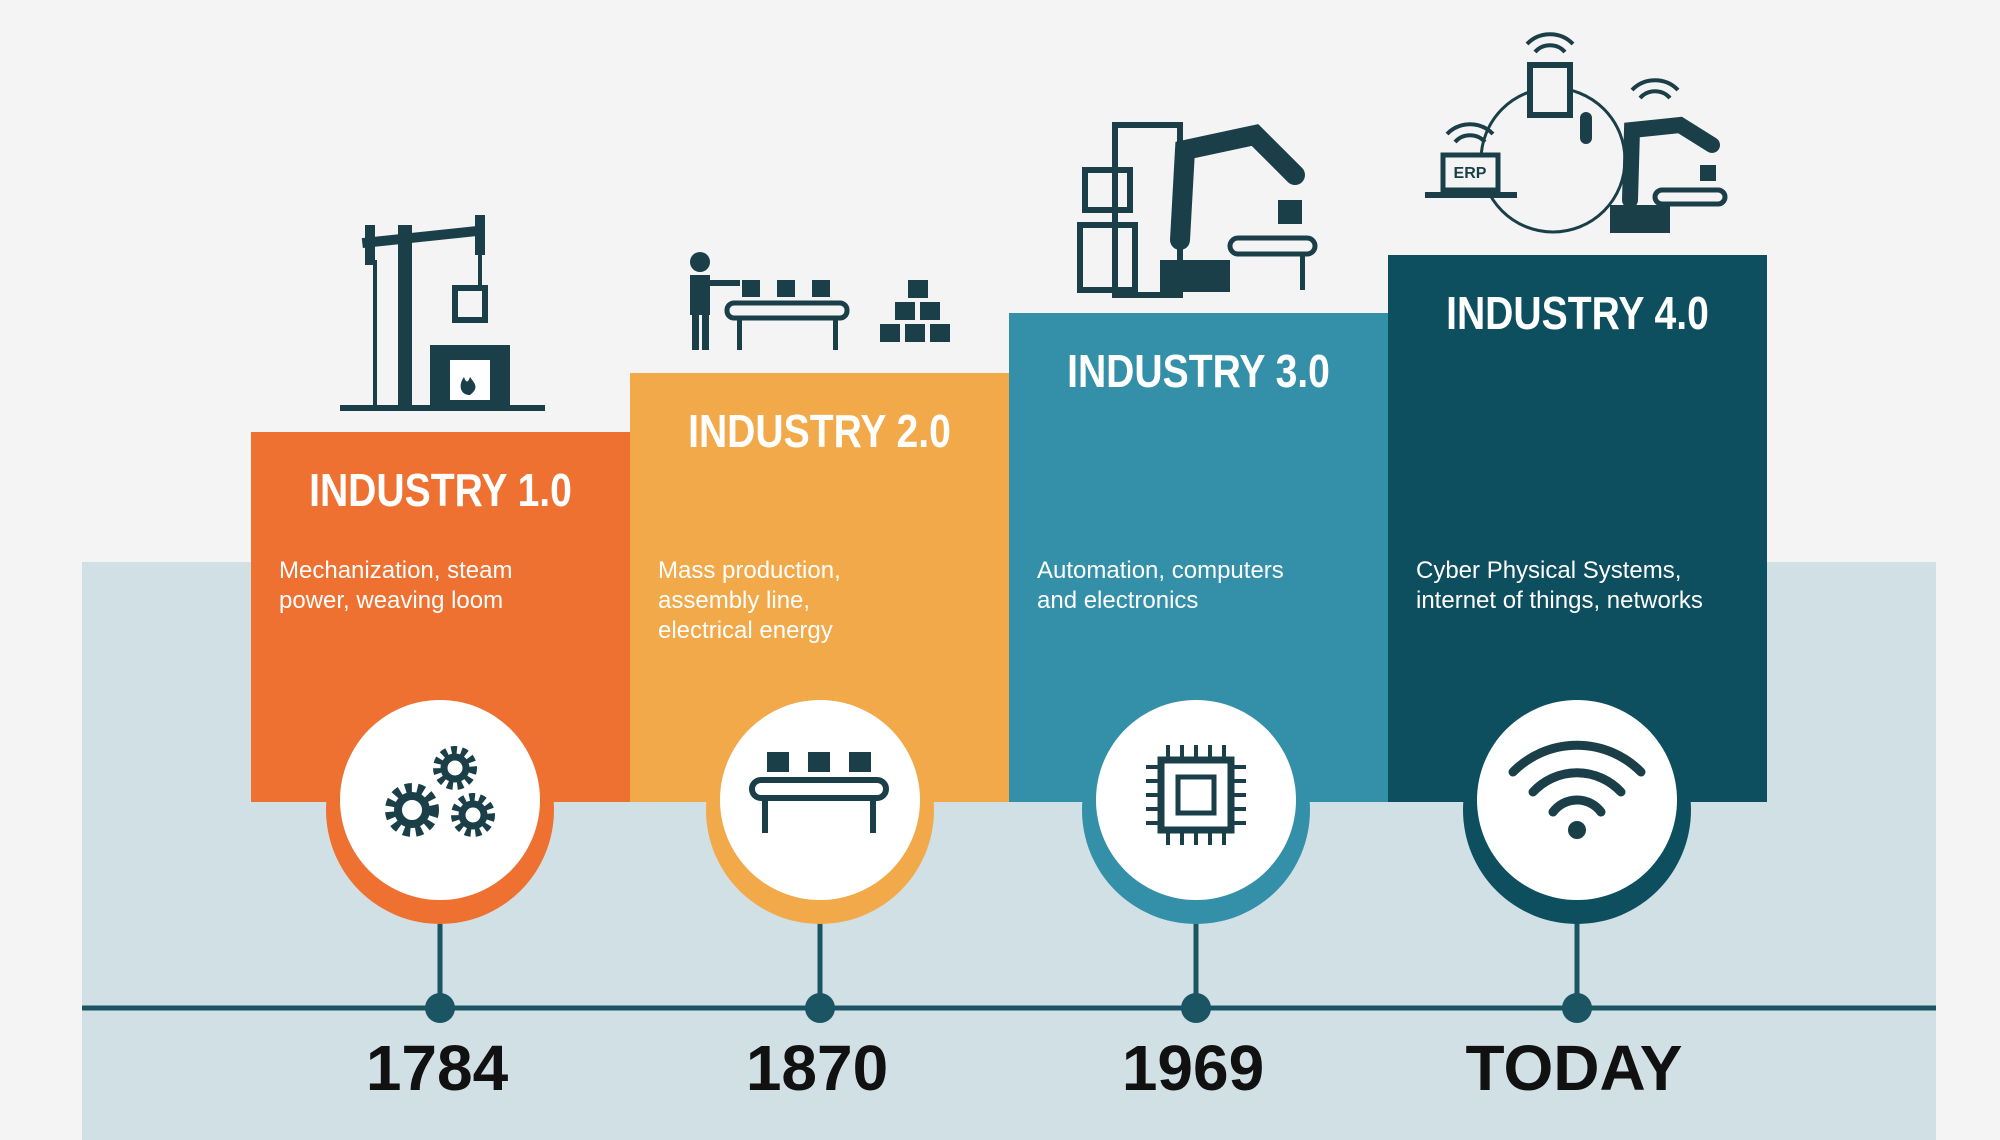 Image resolution: width=2000 pixels, height=1140 pixels. I want to click on stage-description: power, weaving loom, so click(391, 600).